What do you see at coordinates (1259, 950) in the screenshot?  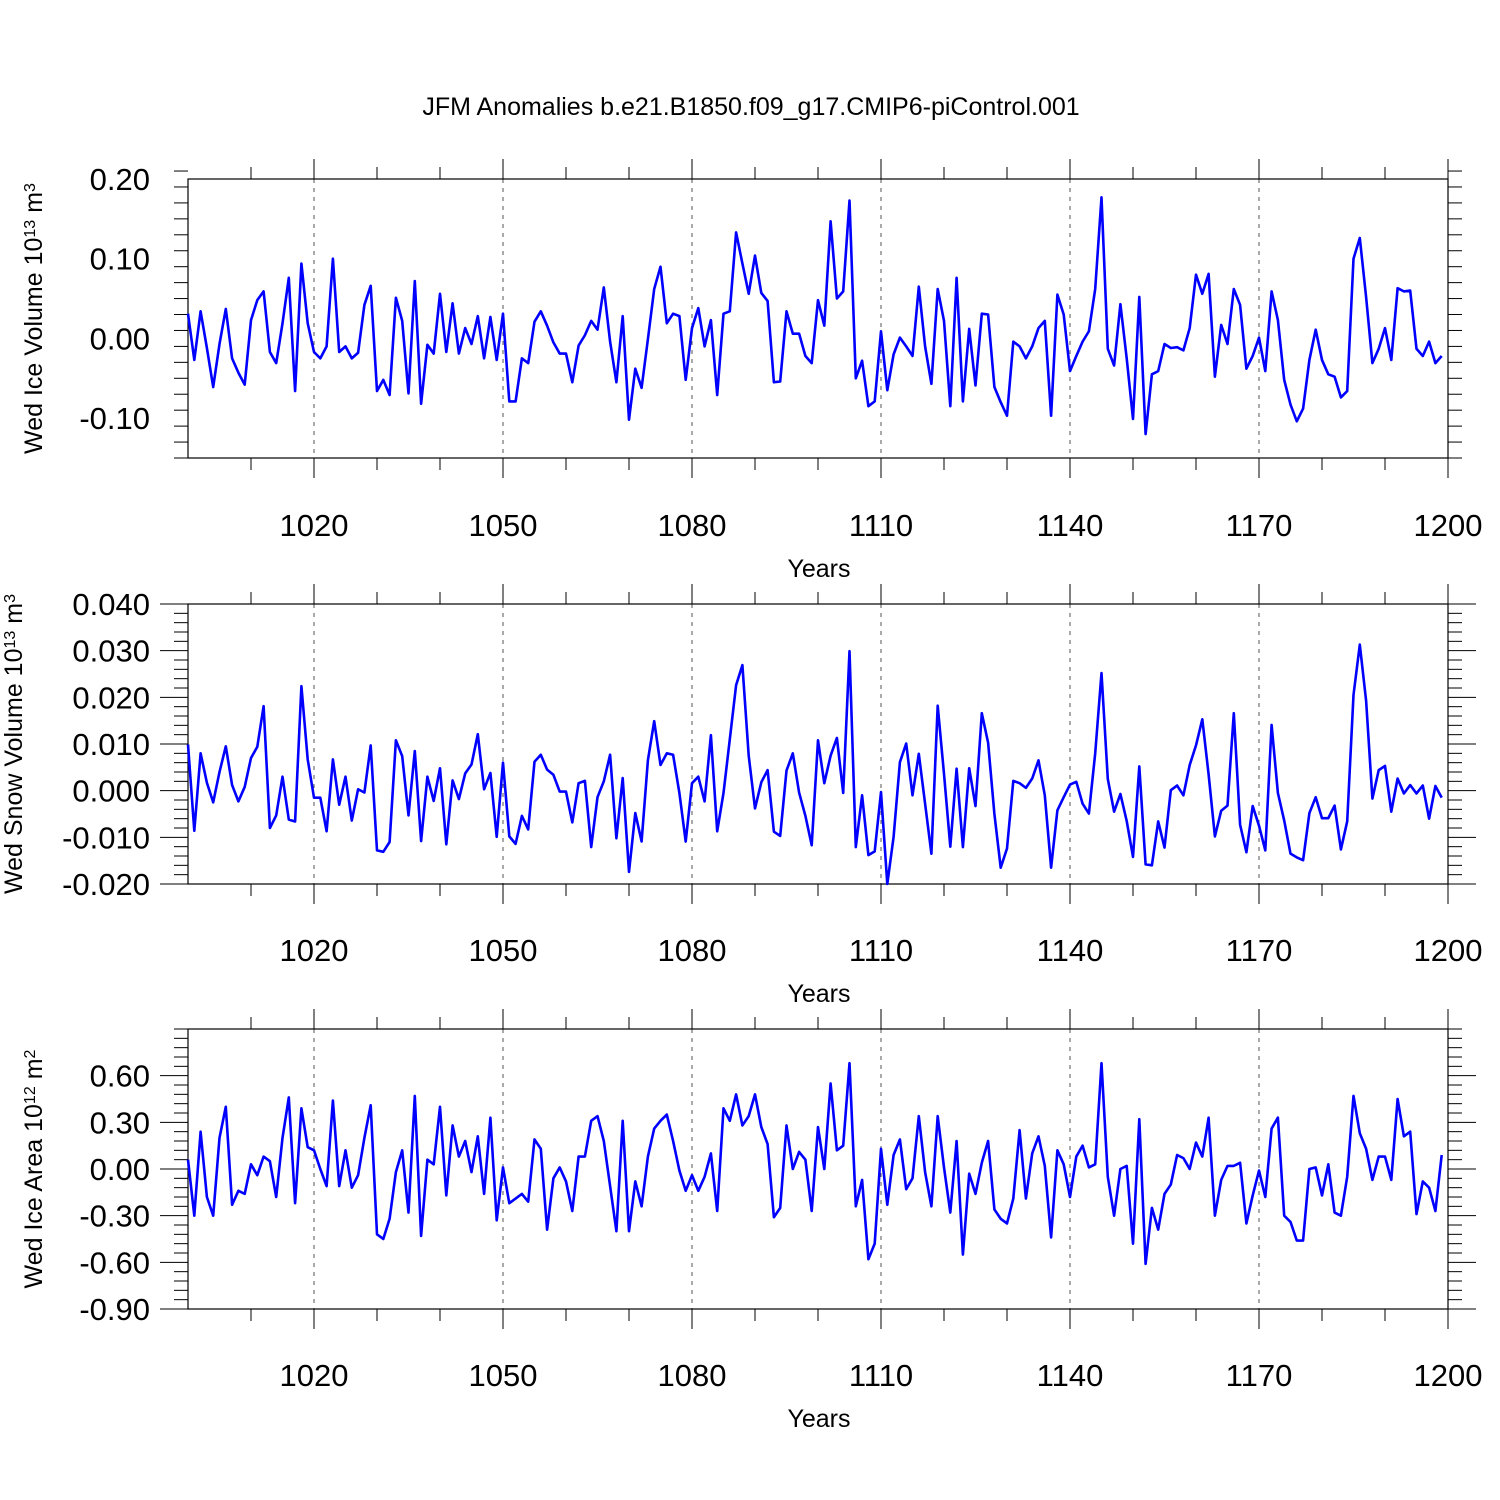 I see `x-tick-label: 1170` at bounding box center [1259, 950].